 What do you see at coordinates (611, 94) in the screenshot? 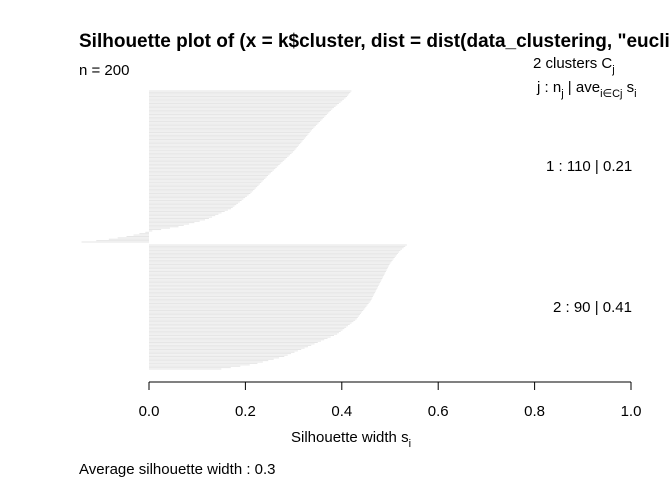
I see `clusters-header-ave-sub: i∈Cj` at bounding box center [611, 94].